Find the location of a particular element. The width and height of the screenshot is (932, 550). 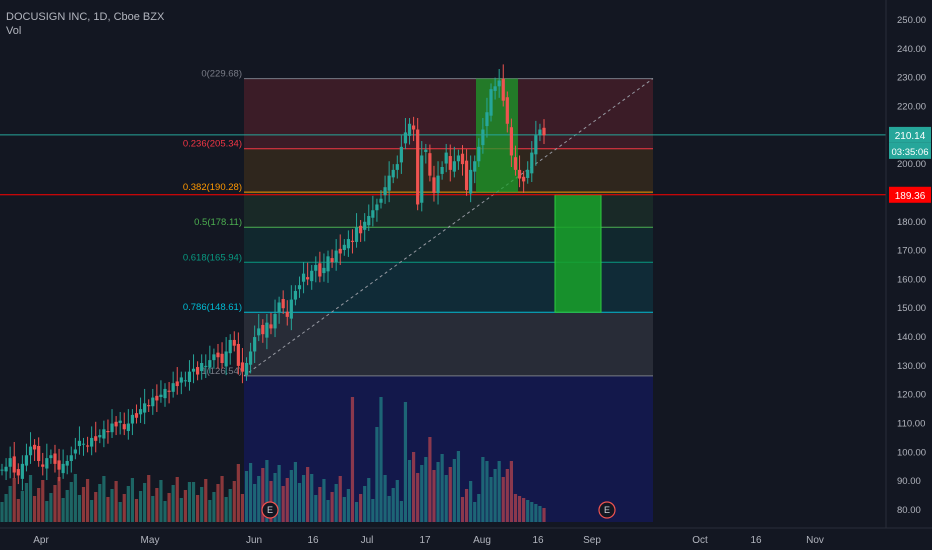

symbol-title: DOCUSIGN INC, 1D, Cboe BZX is located at coordinates (85, 17).